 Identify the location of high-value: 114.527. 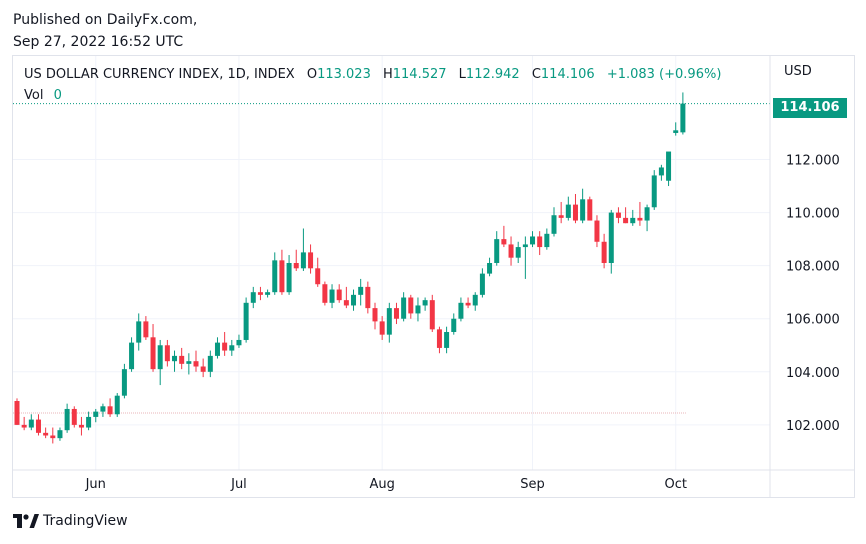
(419, 74).